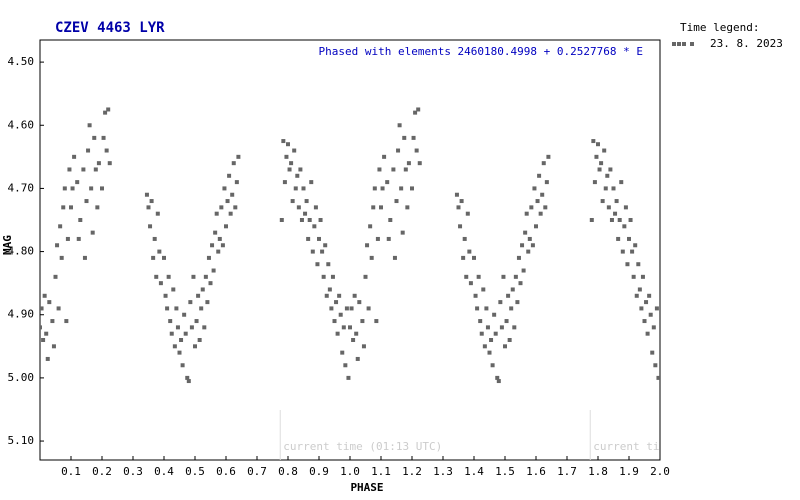  I want to click on x-tick-label: 1.7, so click(567, 471).